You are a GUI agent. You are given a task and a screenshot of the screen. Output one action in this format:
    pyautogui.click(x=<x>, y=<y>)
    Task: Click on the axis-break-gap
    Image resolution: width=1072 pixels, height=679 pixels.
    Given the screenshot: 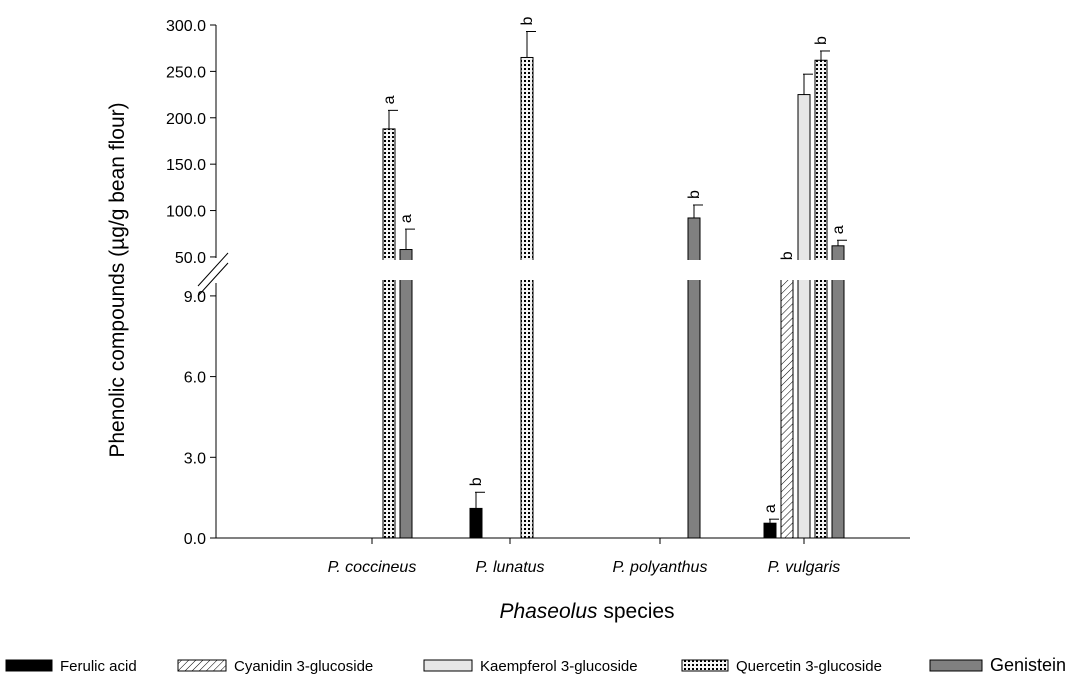 What is the action you would take?
    pyautogui.click(x=570, y=270)
    